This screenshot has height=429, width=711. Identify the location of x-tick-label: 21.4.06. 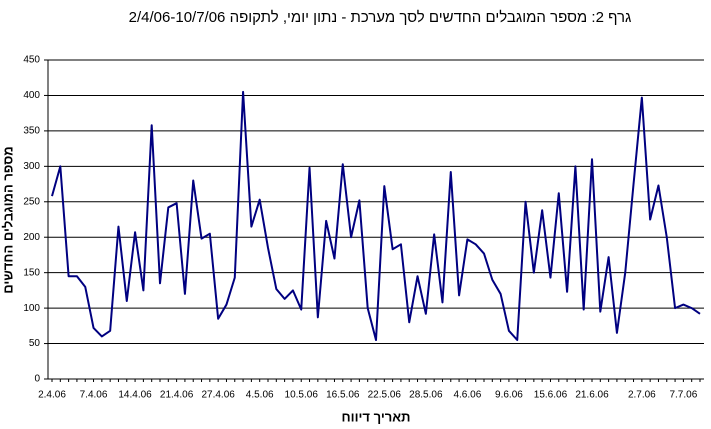
(177, 395).